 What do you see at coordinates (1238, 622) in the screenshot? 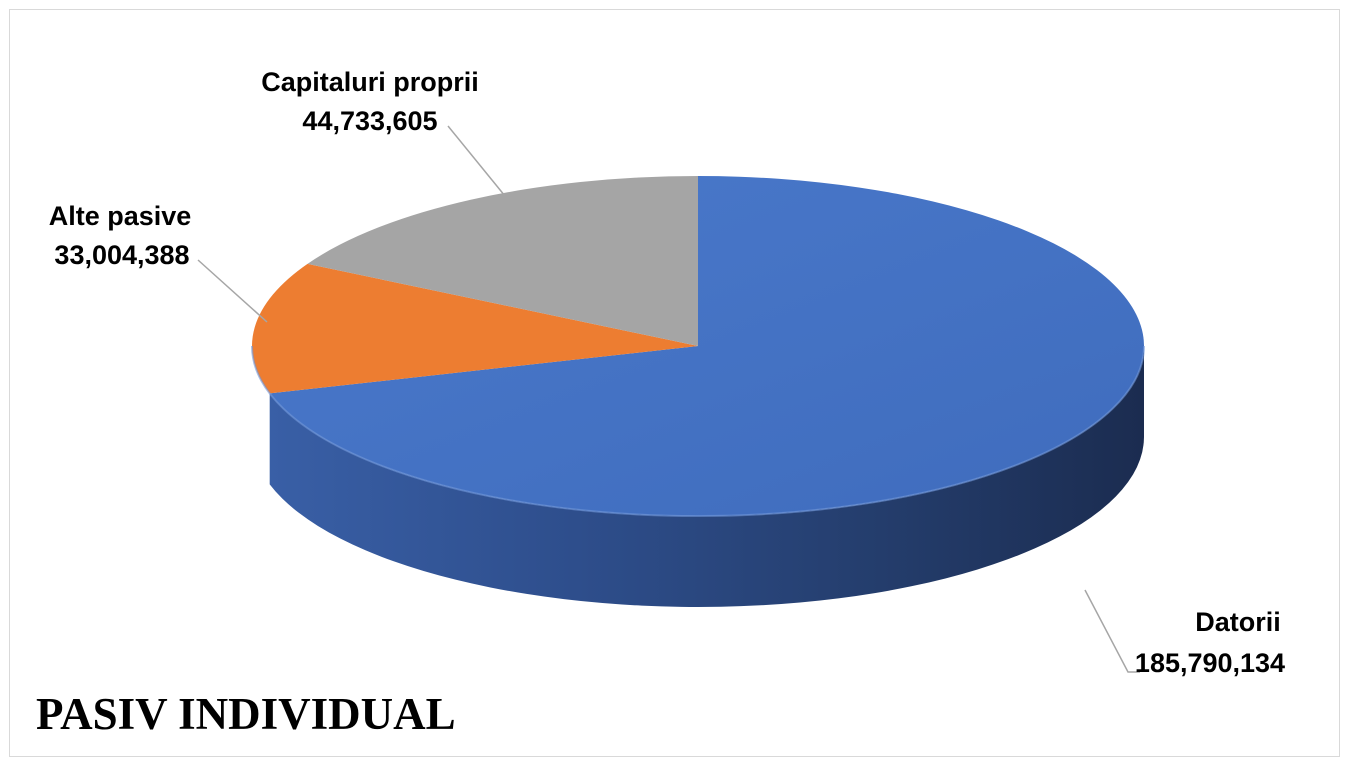
I see `label-datorii-name: Datorii` at bounding box center [1238, 622].